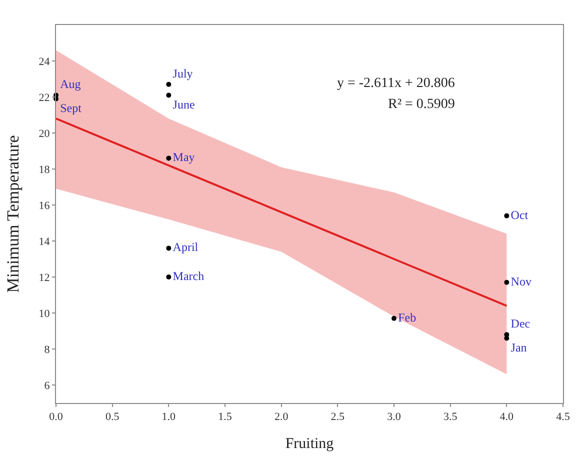  Describe the element at coordinates (12, 214) in the screenshot. I see `y-axis-title: Minimum Temperature` at that location.